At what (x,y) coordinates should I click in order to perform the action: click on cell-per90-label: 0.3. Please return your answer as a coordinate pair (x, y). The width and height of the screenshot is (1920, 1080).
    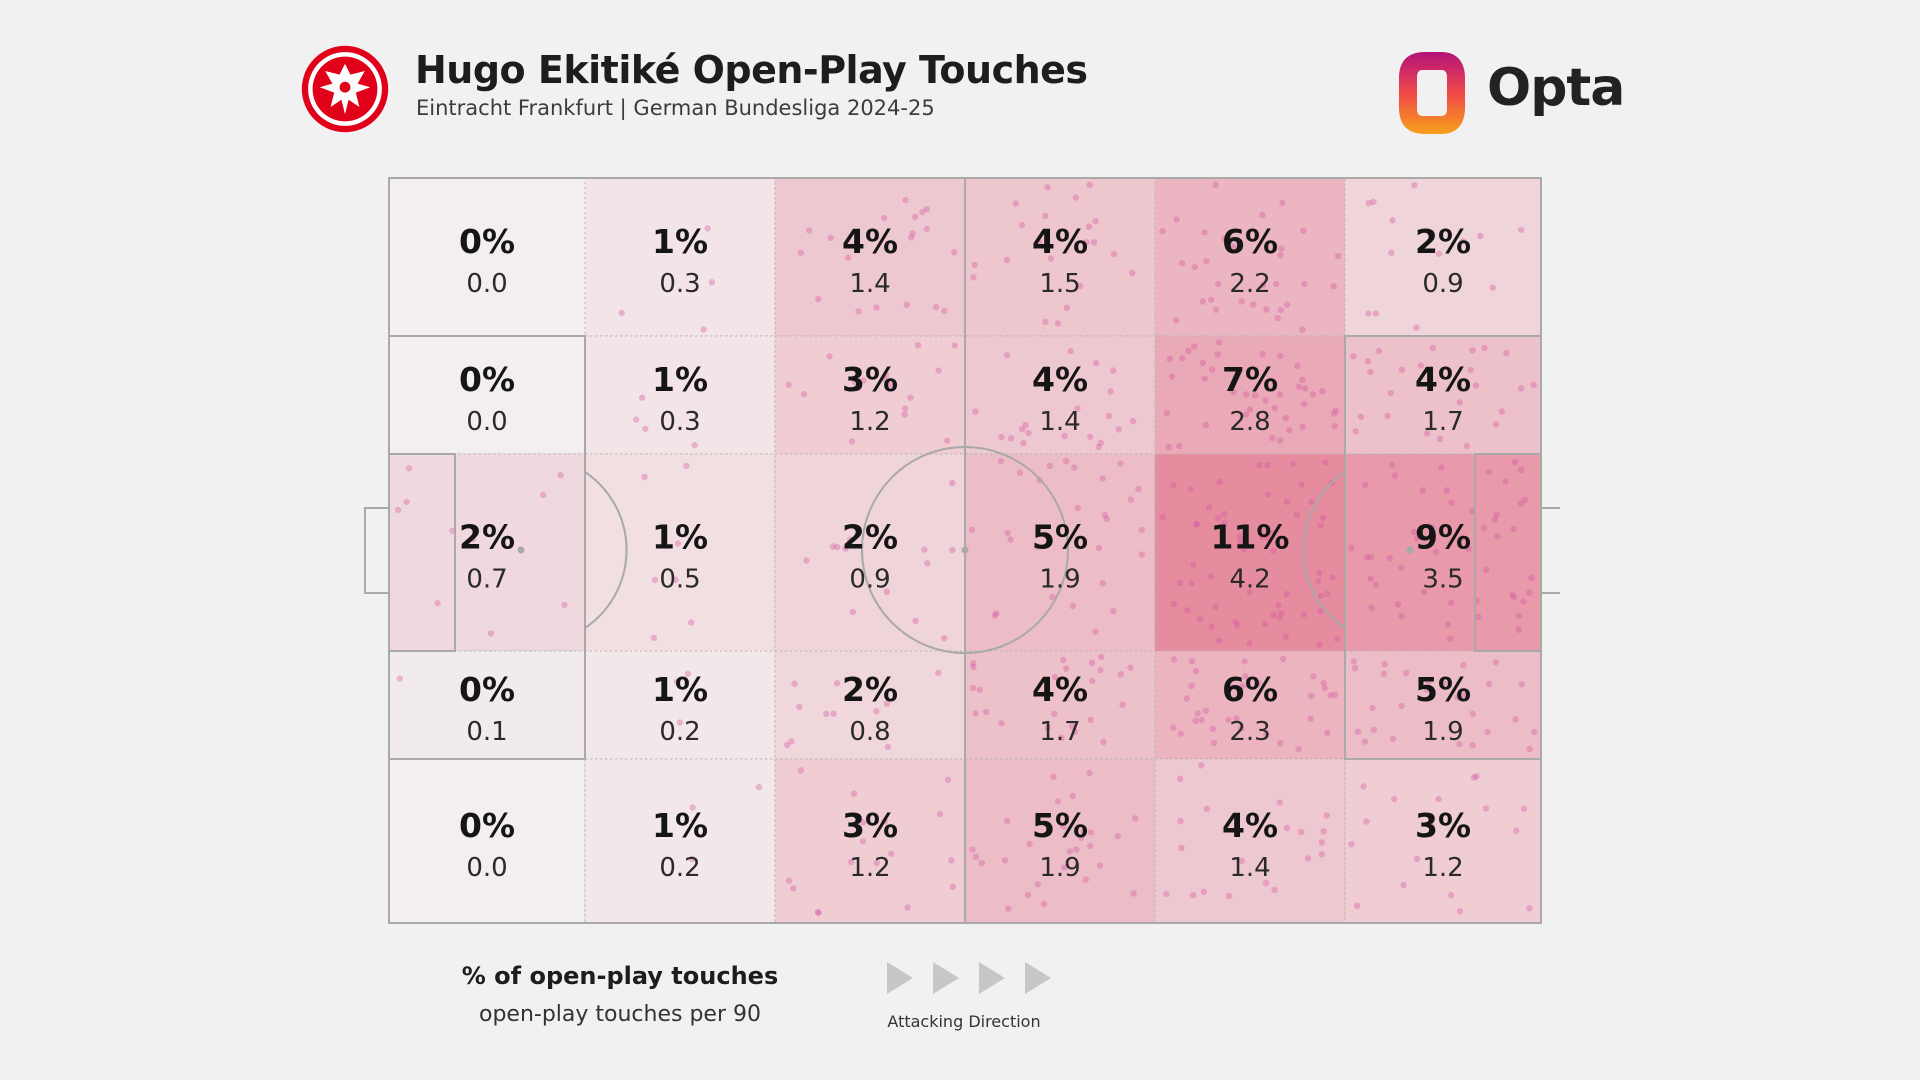
    Looking at the image, I should click on (679, 284).